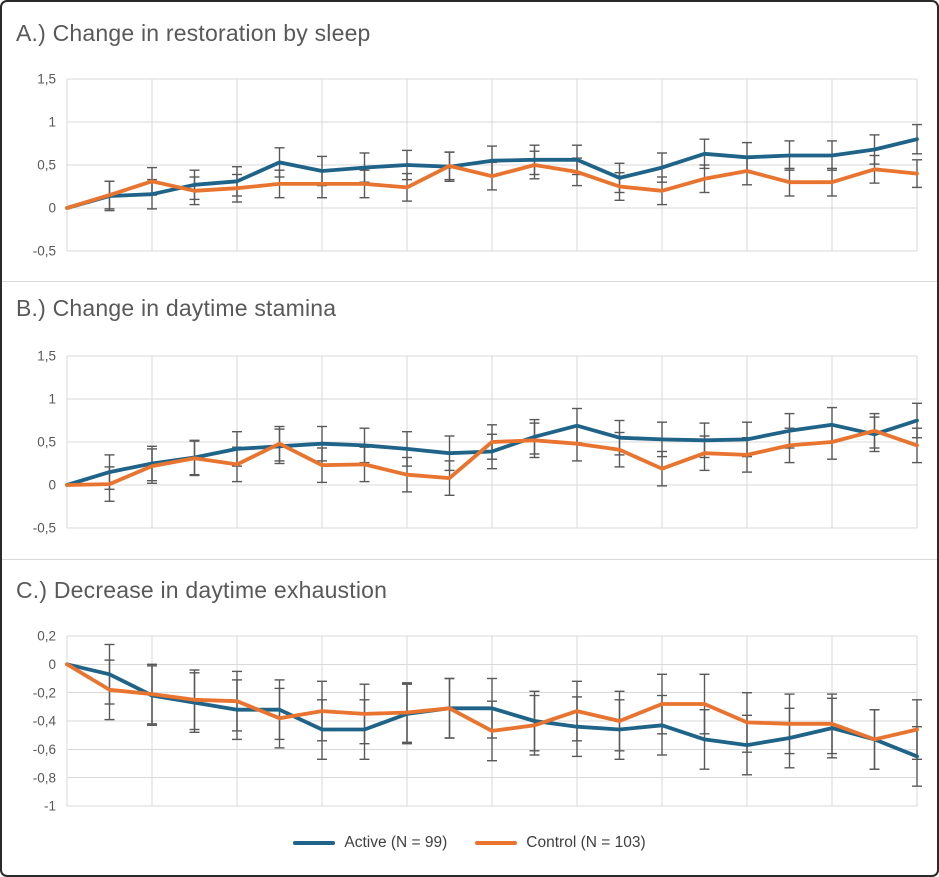 Image resolution: width=939 pixels, height=877 pixels. What do you see at coordinates (396, 842) in the screenshot?
I see `legend-label-active: Active (N = 99)` at bounding box center [396, 842].